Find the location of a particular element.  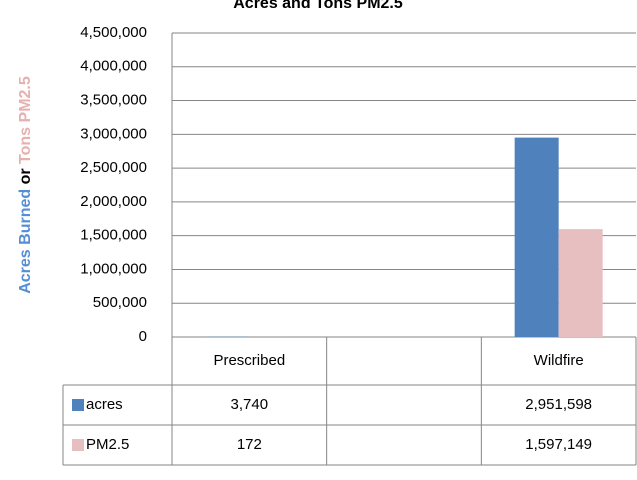

table-value: 172 is located at coordinates (249, 444).